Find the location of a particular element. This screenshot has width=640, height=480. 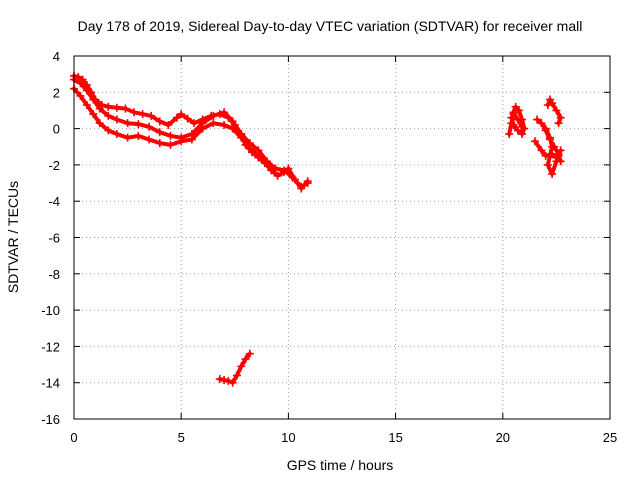

x-tick-label: 0 is located at coordinates (73, 437).